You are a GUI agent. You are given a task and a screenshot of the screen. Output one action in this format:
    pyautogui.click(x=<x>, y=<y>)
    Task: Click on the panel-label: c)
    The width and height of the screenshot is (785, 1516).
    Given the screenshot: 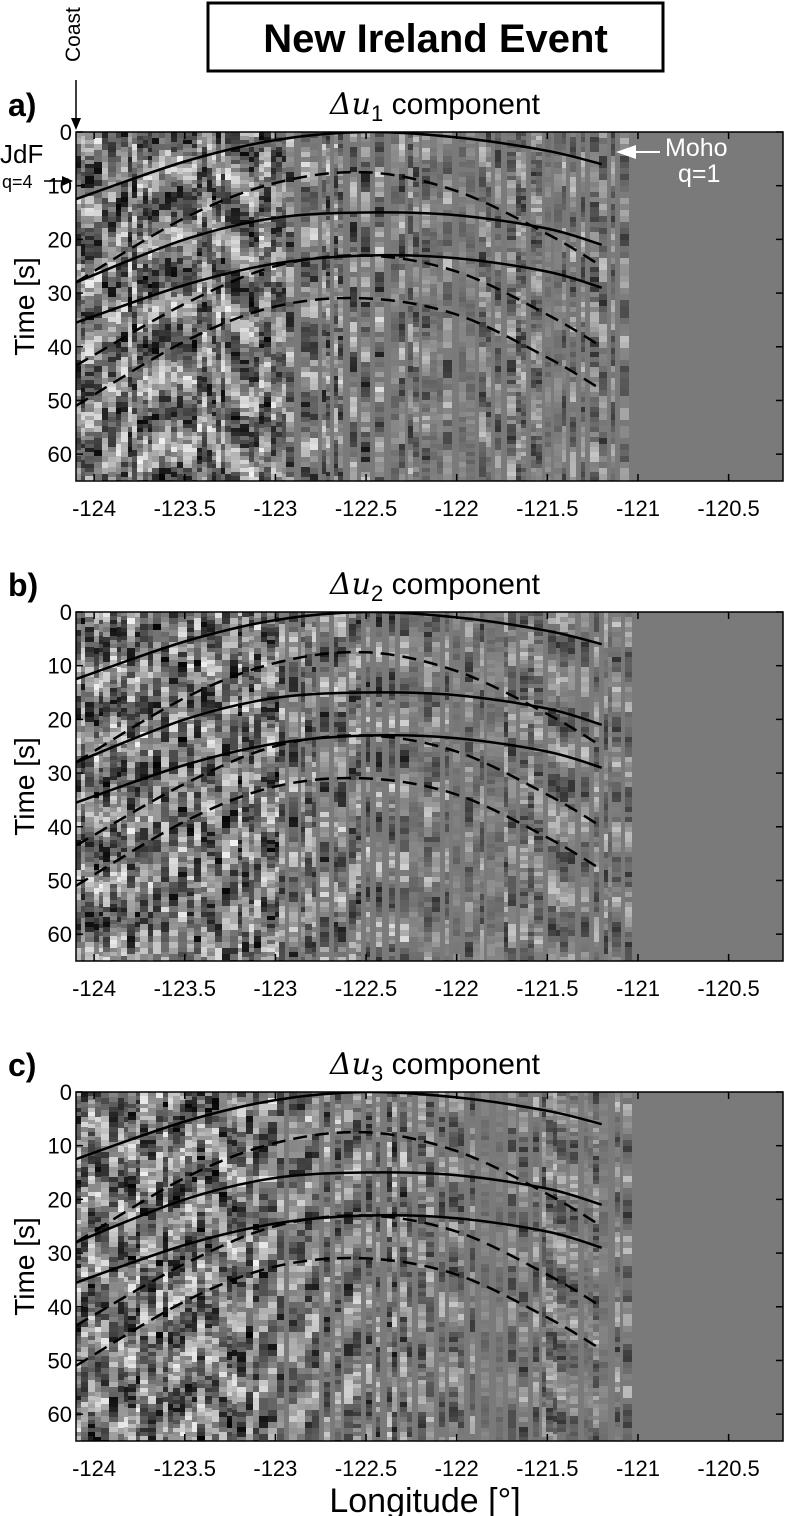 What is the action you would take?
    pyautogui.click(x=22, y=1065)
    